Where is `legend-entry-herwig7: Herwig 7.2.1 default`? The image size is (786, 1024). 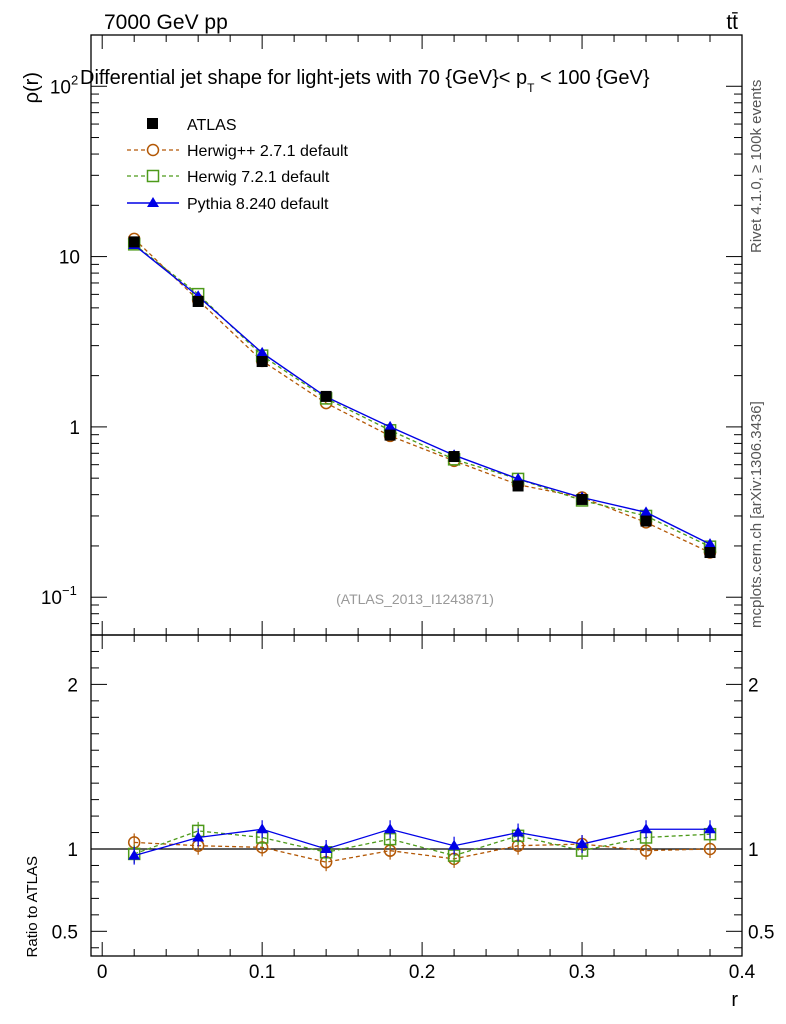 legend-entry-herwig7: Herwig 7.2.1 default is located at coordinates (228, 177).